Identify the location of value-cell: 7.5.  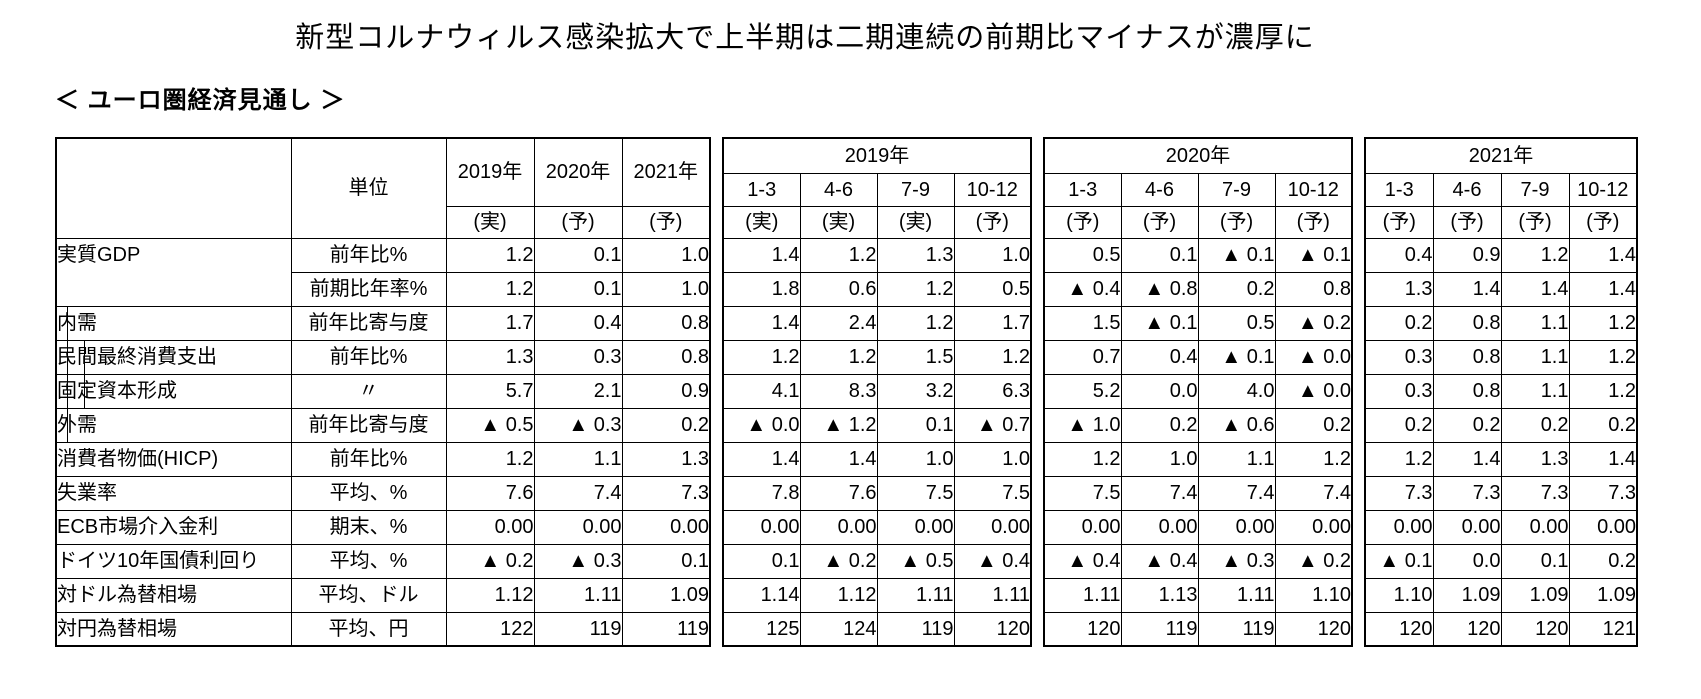
(915, 493).